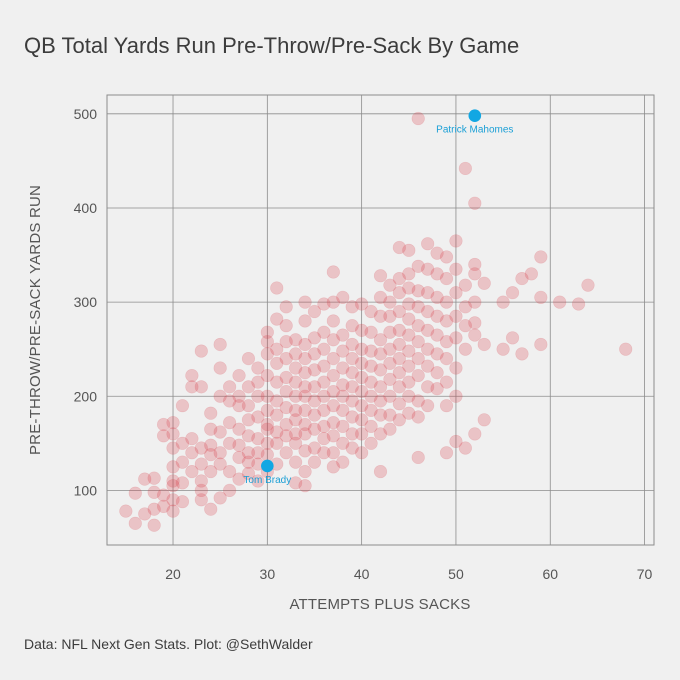 This screenshot has width=680, height=680. What do you see at coordinates (86, 490) in the screenshot?
I see `y-tick-label: 100` at bounding box center [86, 490].